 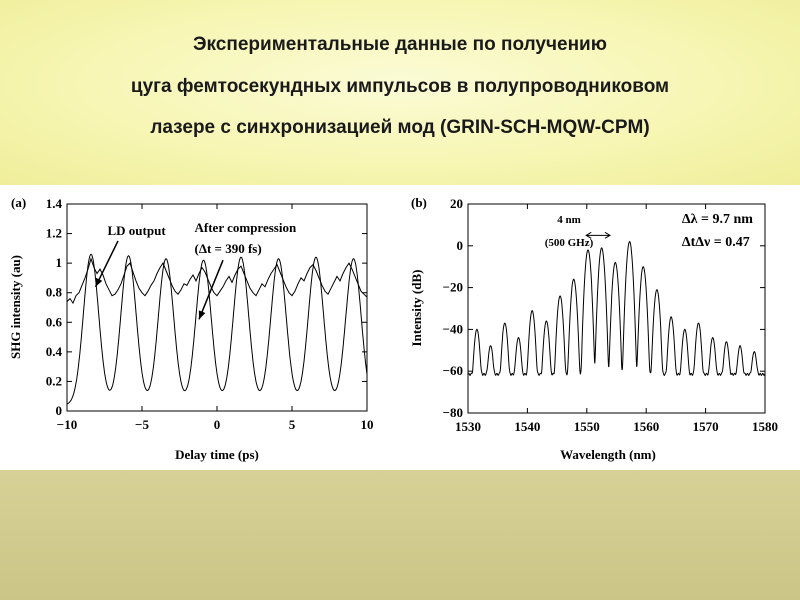 I want to click on chart-a-annotation-ld-output: LD output, so click(x=137, y=230).